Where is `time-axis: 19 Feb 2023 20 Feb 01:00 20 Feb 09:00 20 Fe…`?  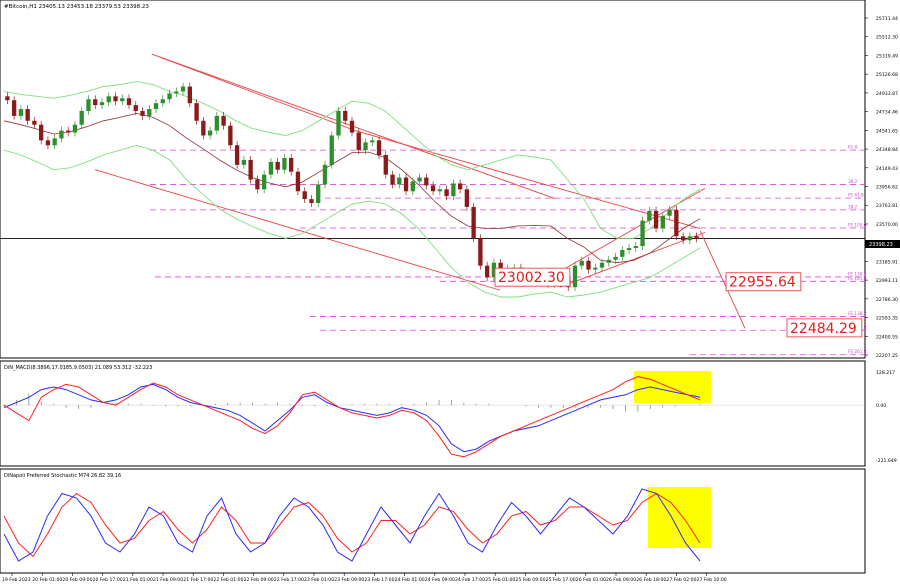 time-axis: 19 Feb 2023 20 Feb 01:00 20 Feb 09:00 20 Fe… is located at coordinates (364, 578).